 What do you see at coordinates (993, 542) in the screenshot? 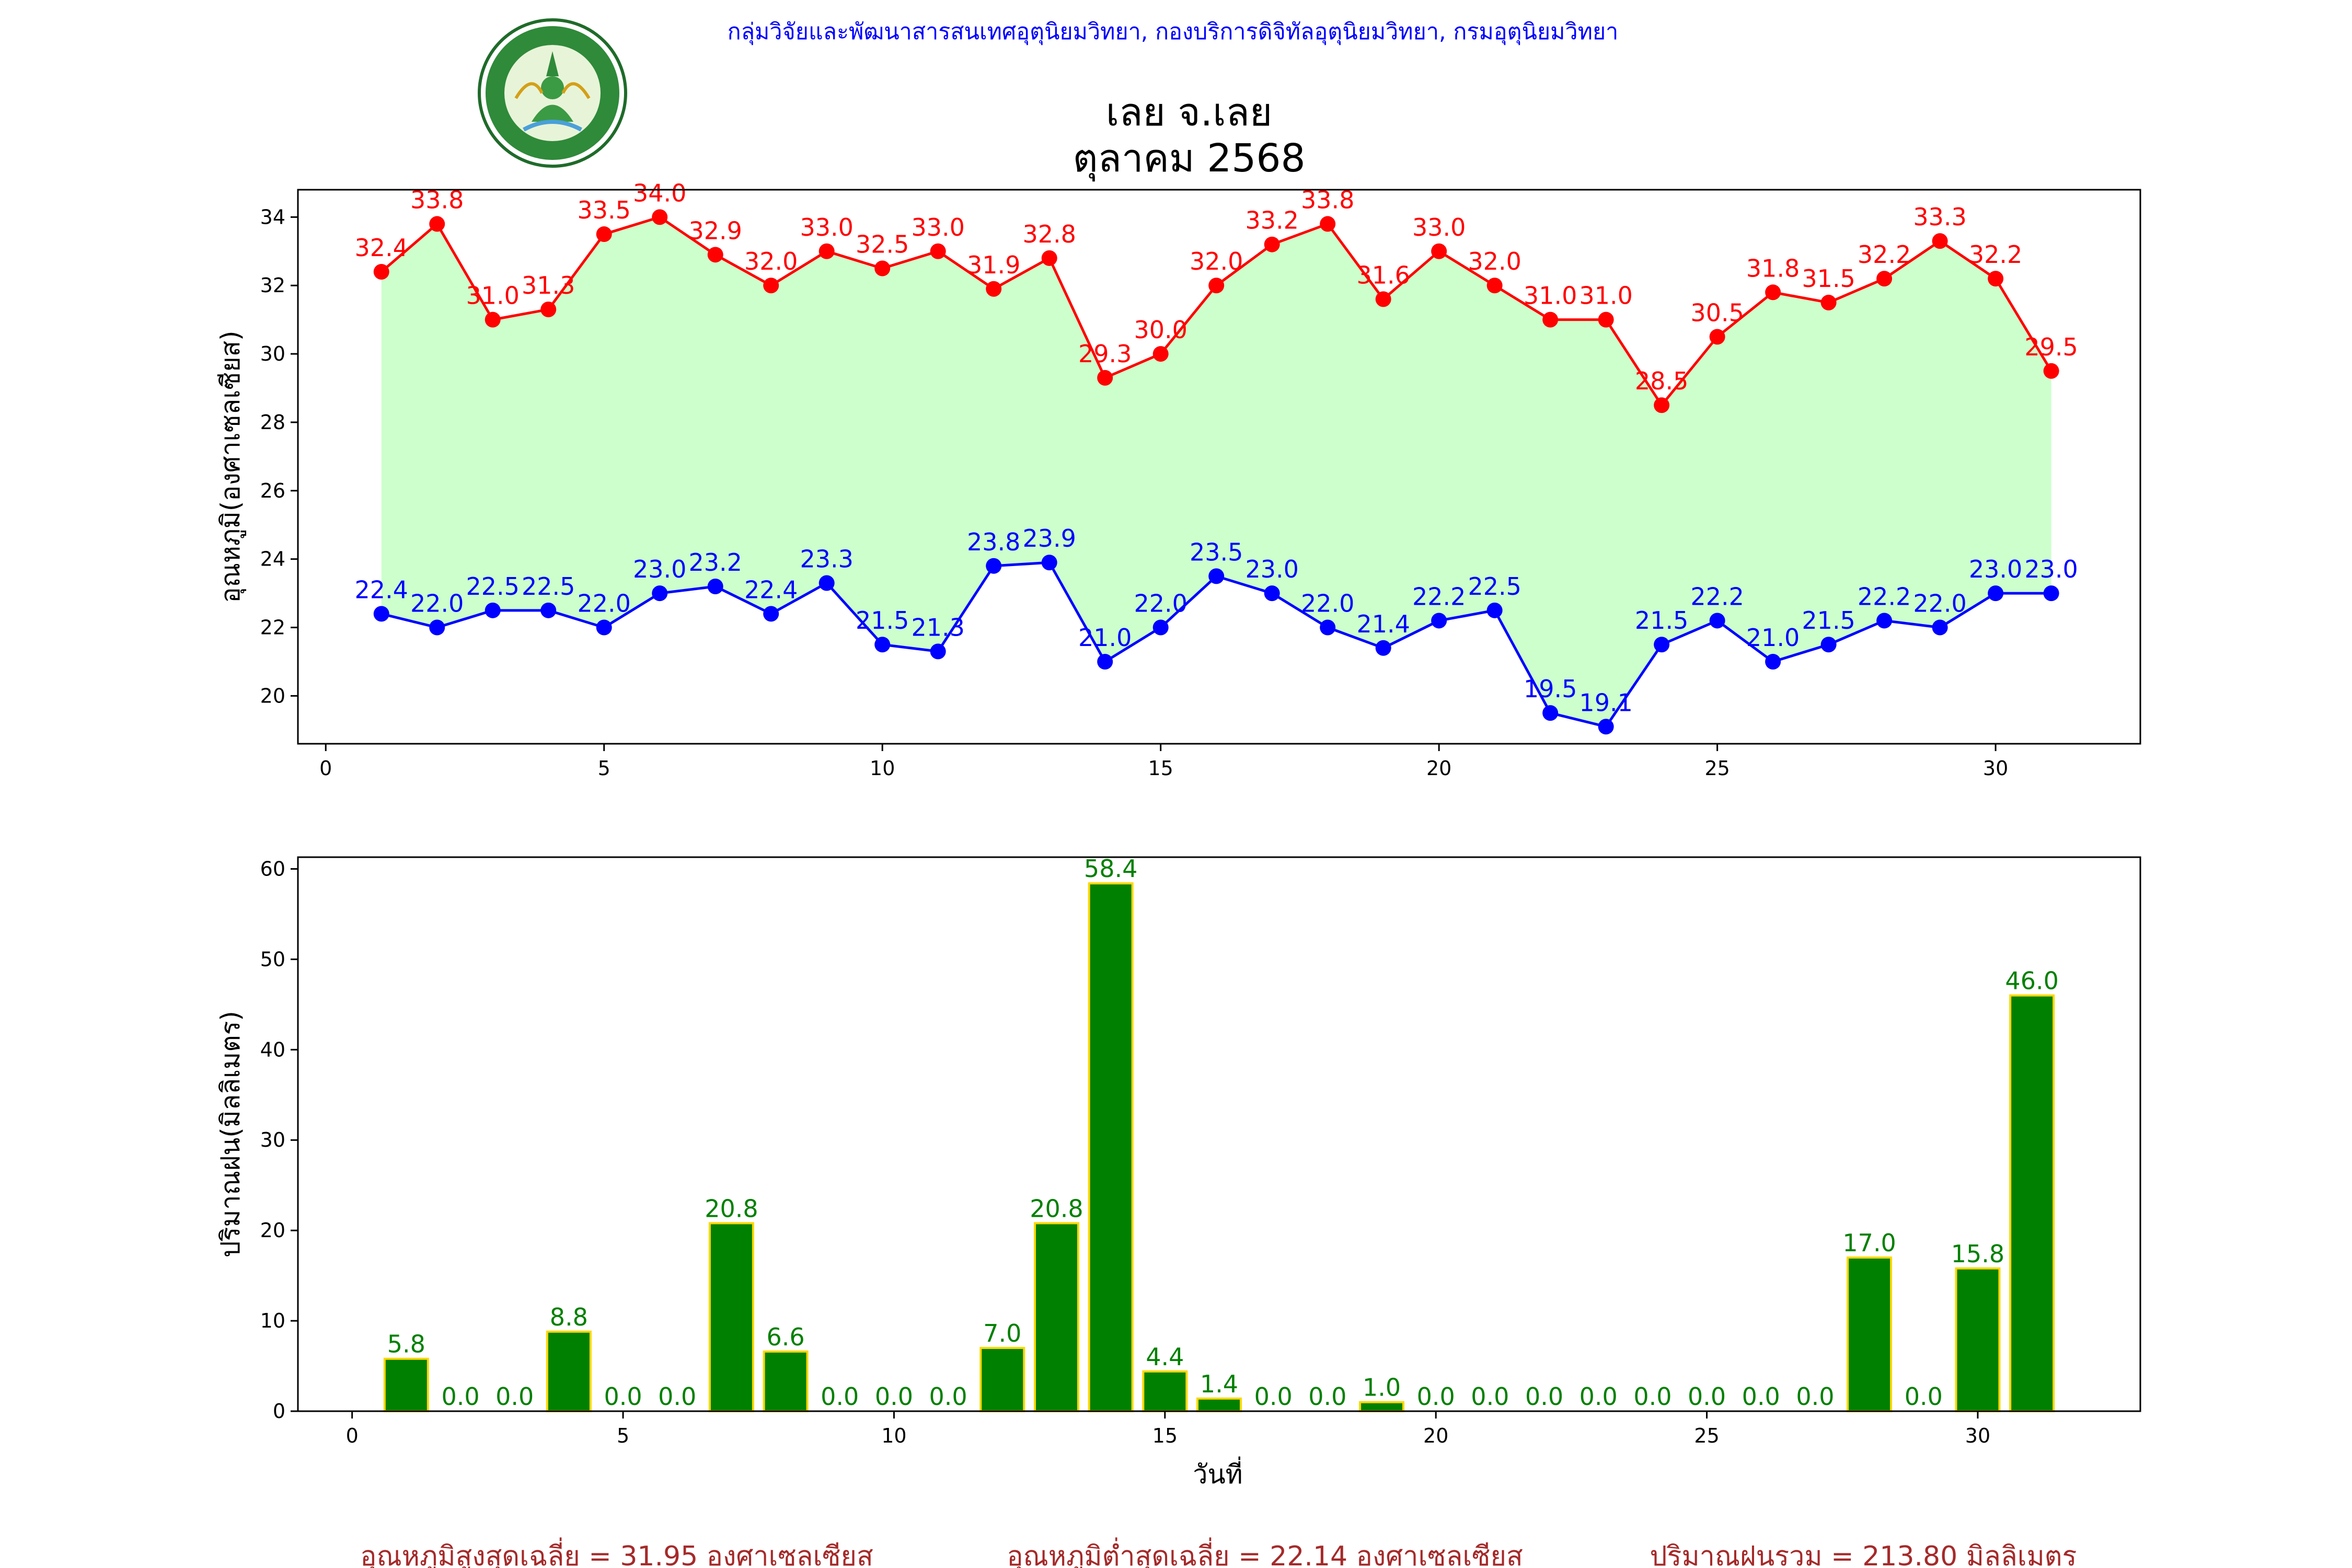
I see `min-temperature-label: 23.8` at bounding box center [993, 542].